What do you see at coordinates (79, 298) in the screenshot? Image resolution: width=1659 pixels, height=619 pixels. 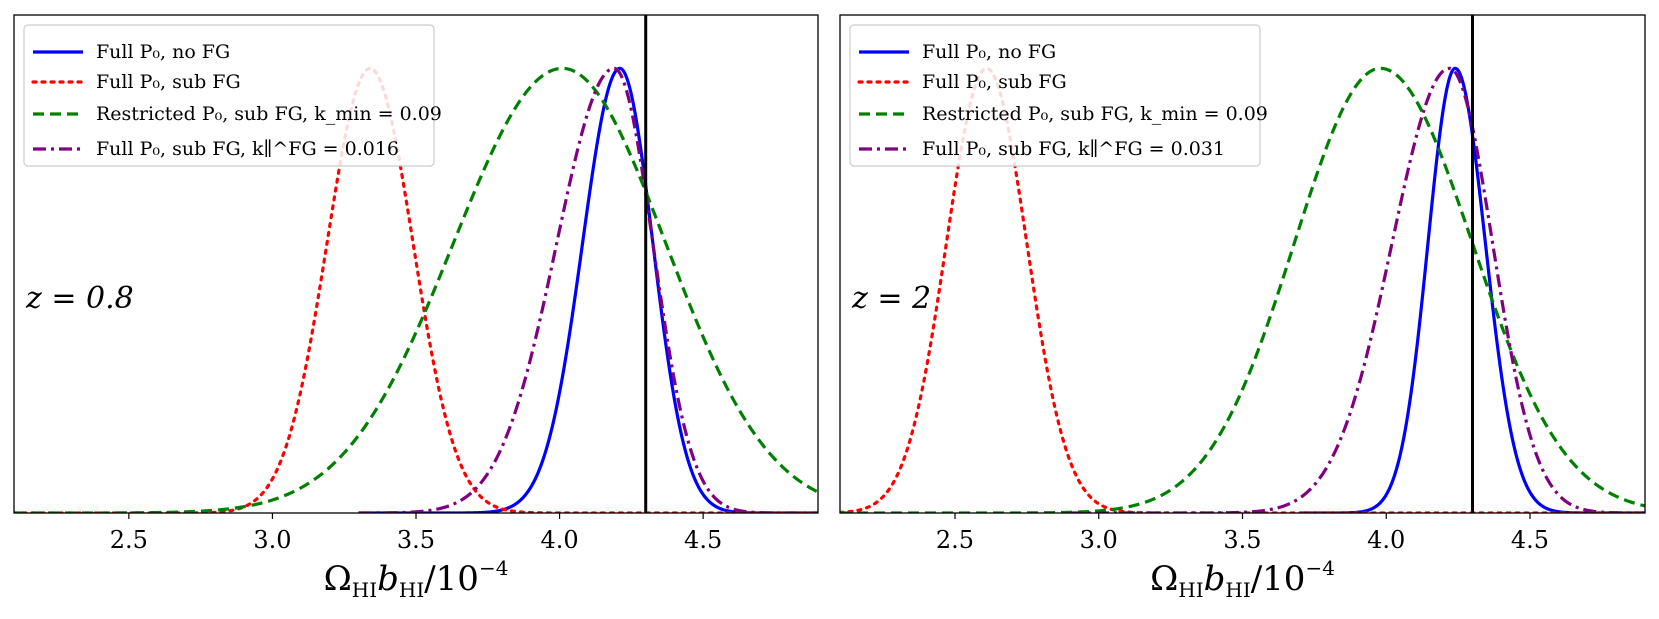 I see `redshift-annotation: z = 0.8` at bounding box center [79, 298].